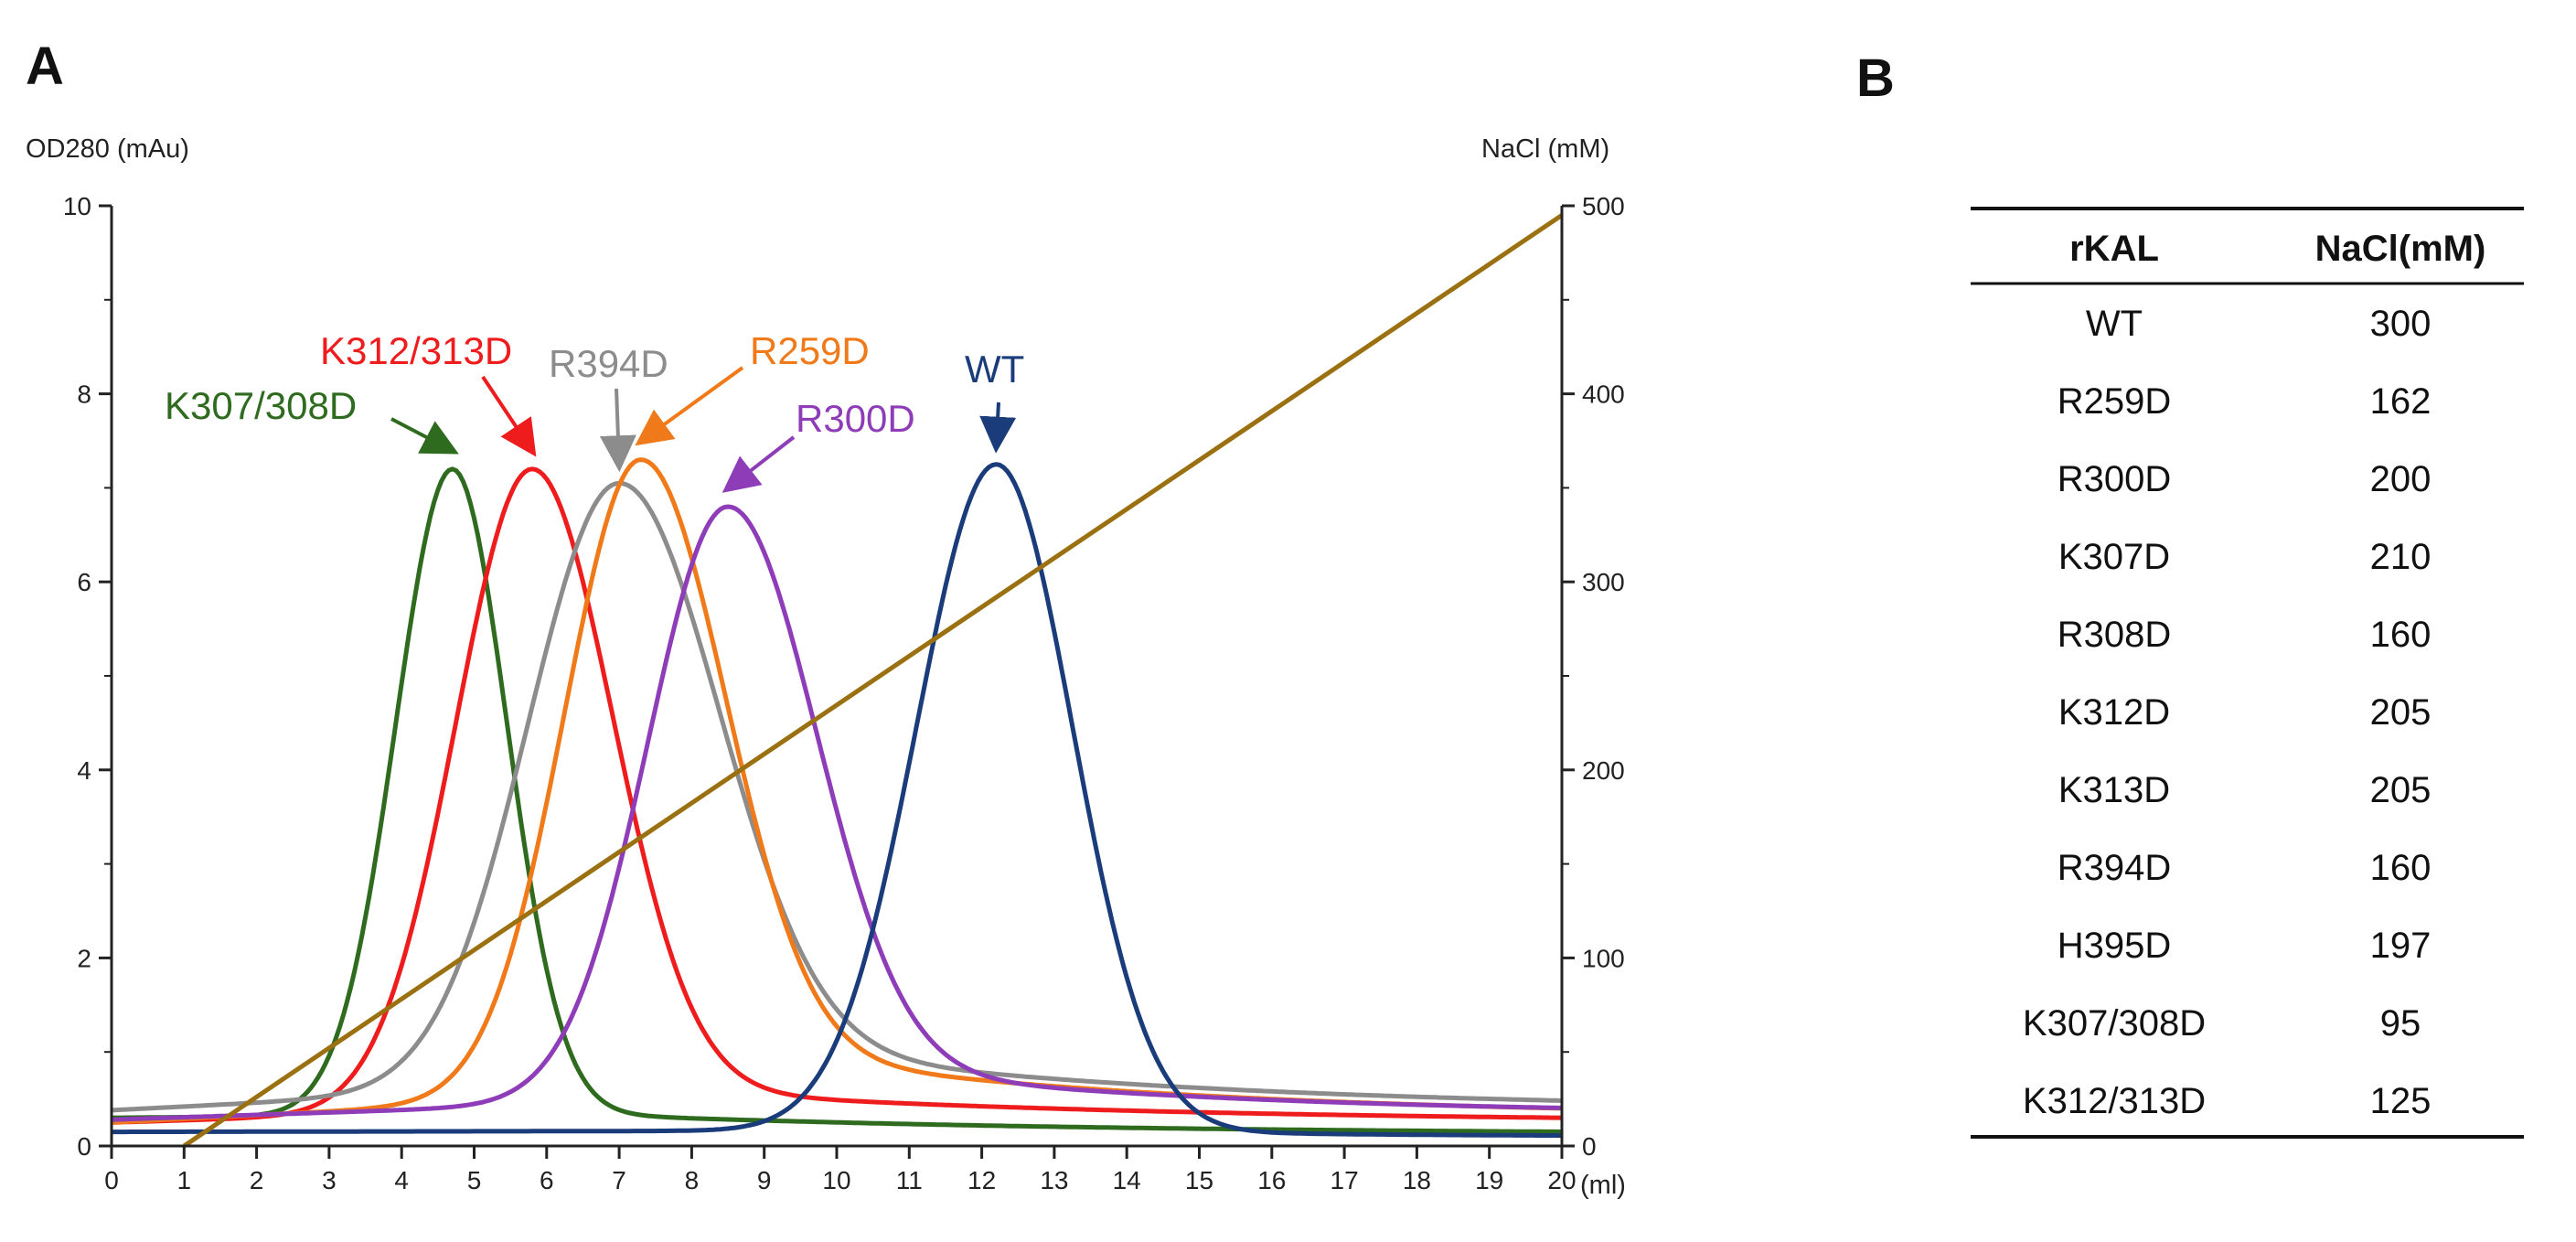 The width and height of the screenshot is (2576, 1242). I want to click on table-cell-rkal-k313d: K313D, so click(2114, 790).